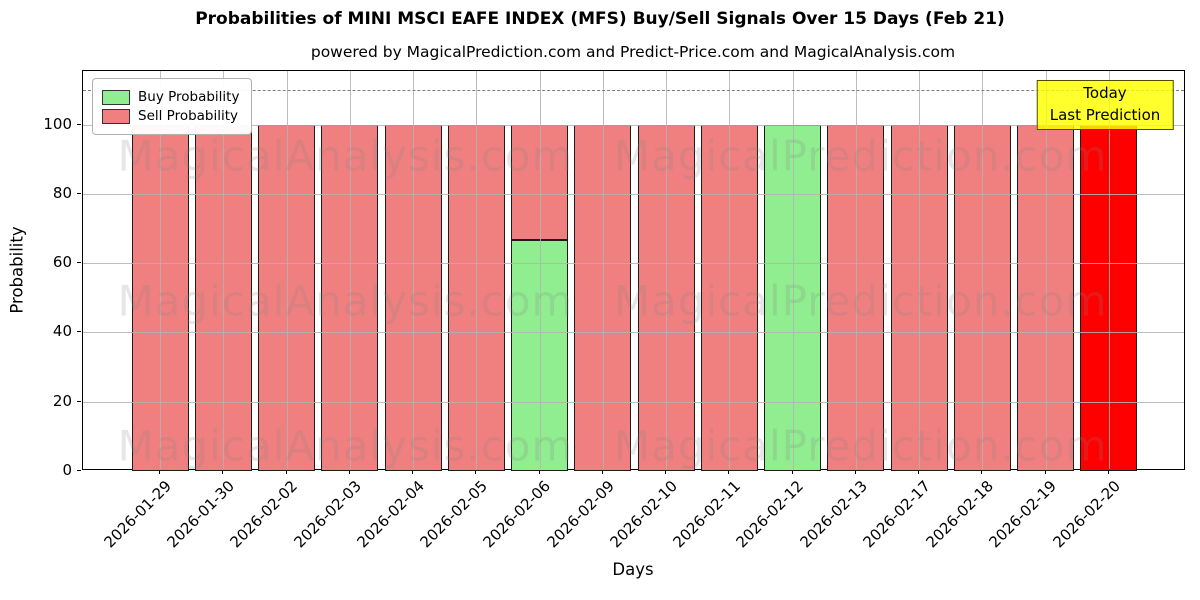 The height and width of the screenshot is (600, 1200). What do you see at coordinates (1105, 93) in the screenshot?
I see `today-annotation-line1: Today` at bounding box center [1105, 93].